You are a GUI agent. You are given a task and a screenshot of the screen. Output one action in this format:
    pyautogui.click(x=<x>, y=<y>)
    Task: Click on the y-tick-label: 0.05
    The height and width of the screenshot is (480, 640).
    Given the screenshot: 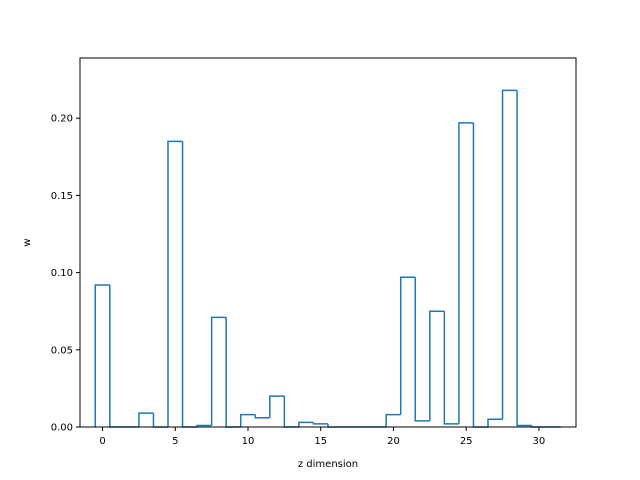 What is the action you would take?
    pyautogui.click(x=62, y=350)
    